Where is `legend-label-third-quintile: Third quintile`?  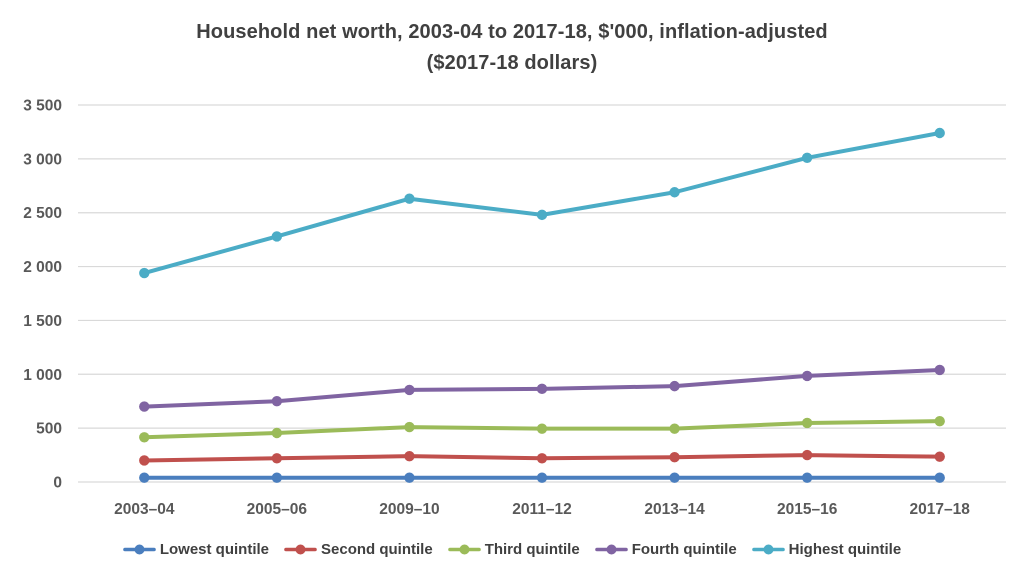 legend-label-third-quintile: Third quintile is located at coordinates (532, 549).